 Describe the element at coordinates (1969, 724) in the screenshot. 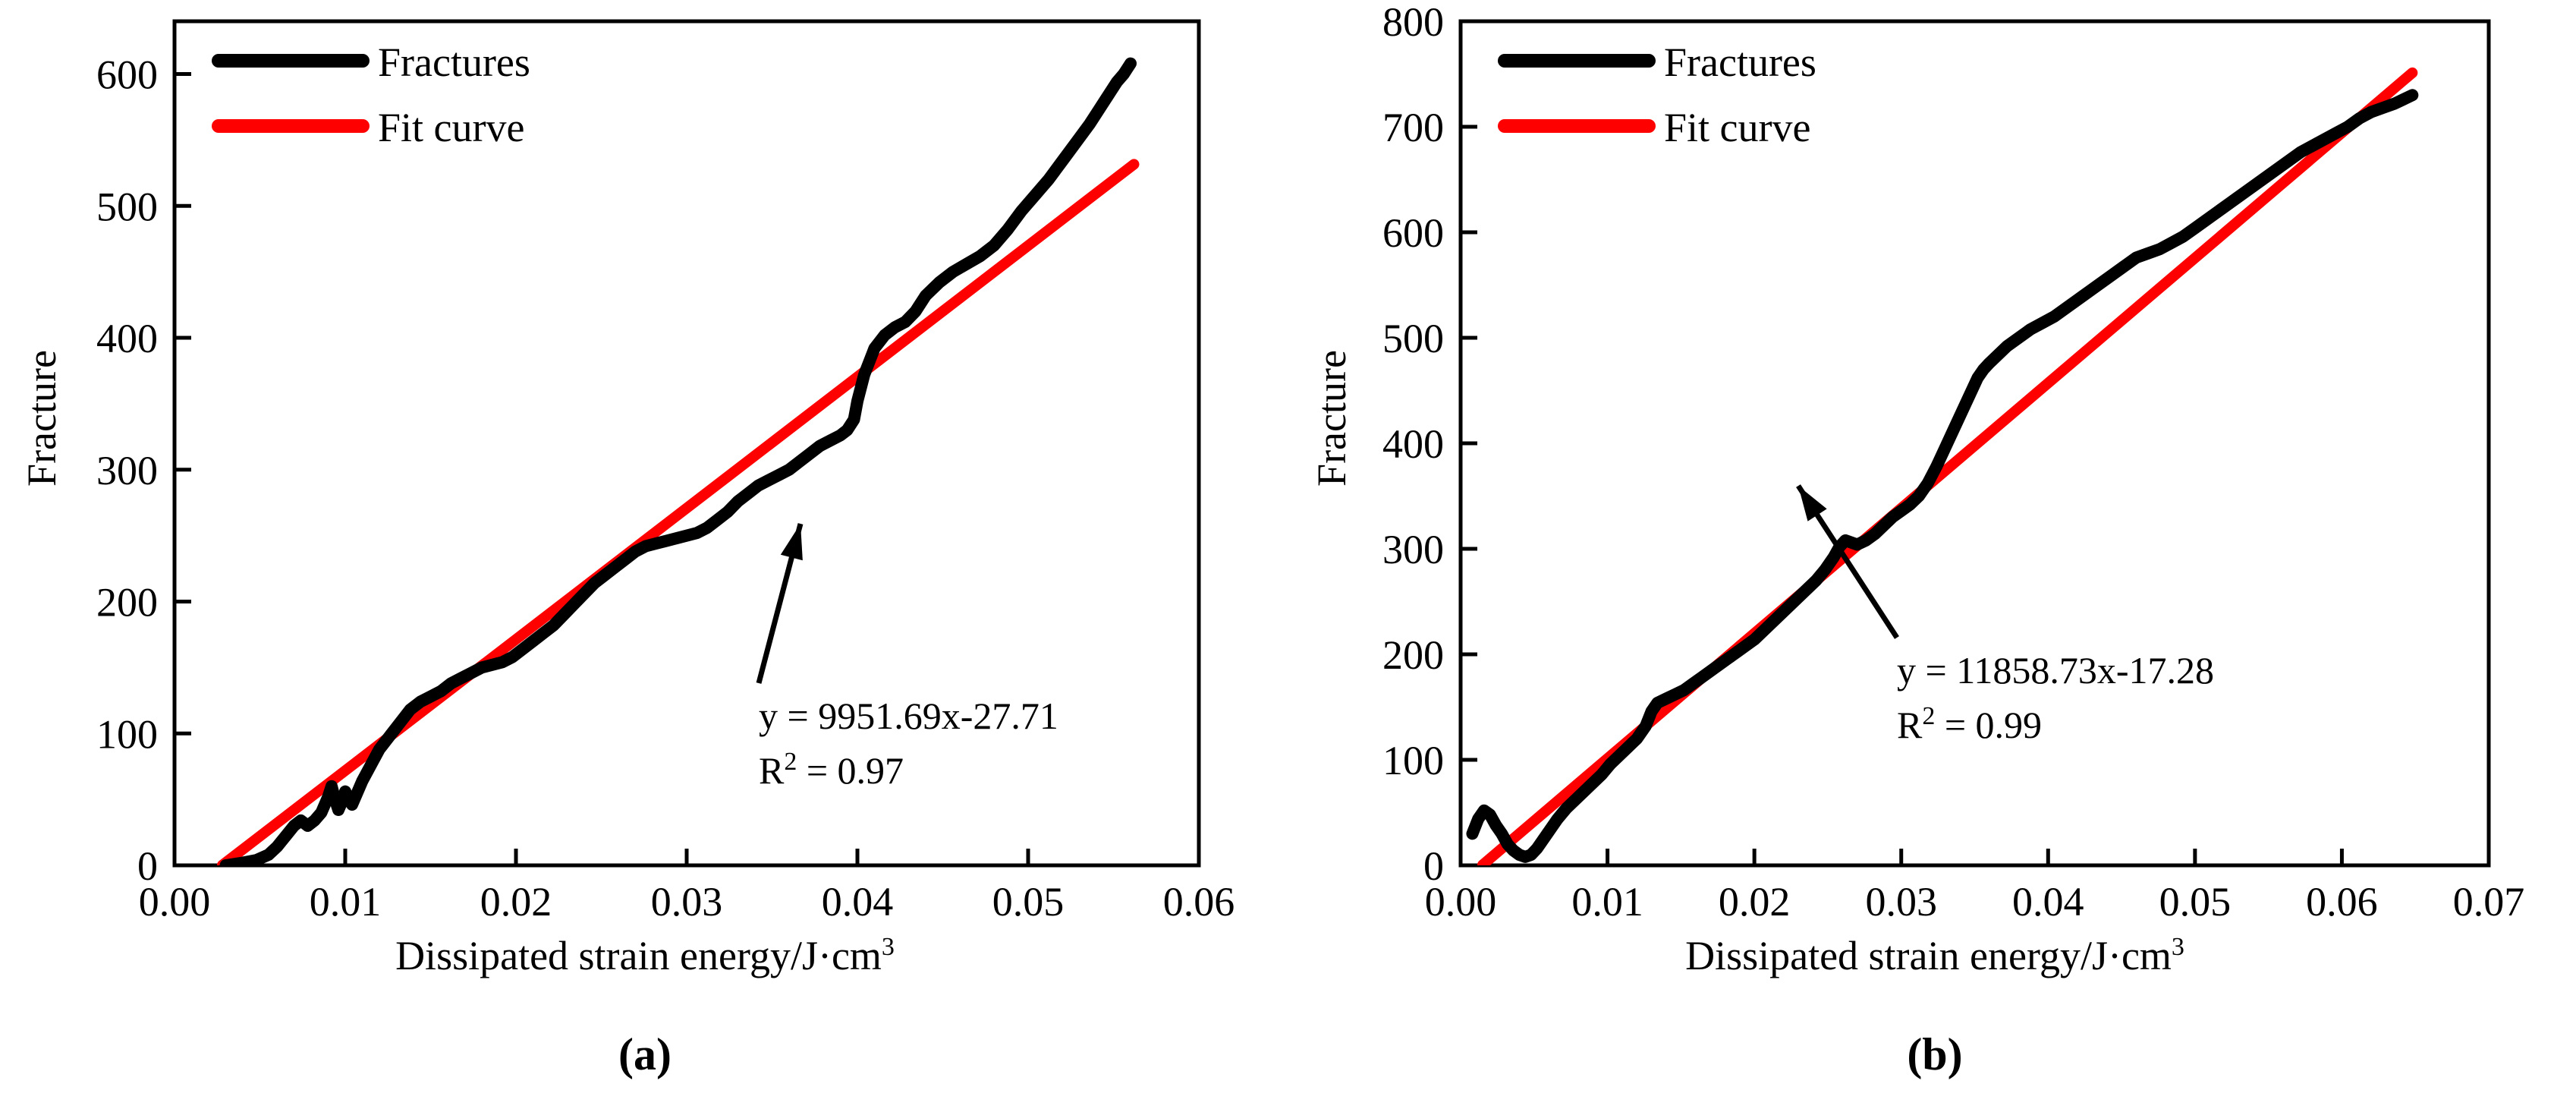

I see `annotation-r-squared: R2 = 0.99` at that location.